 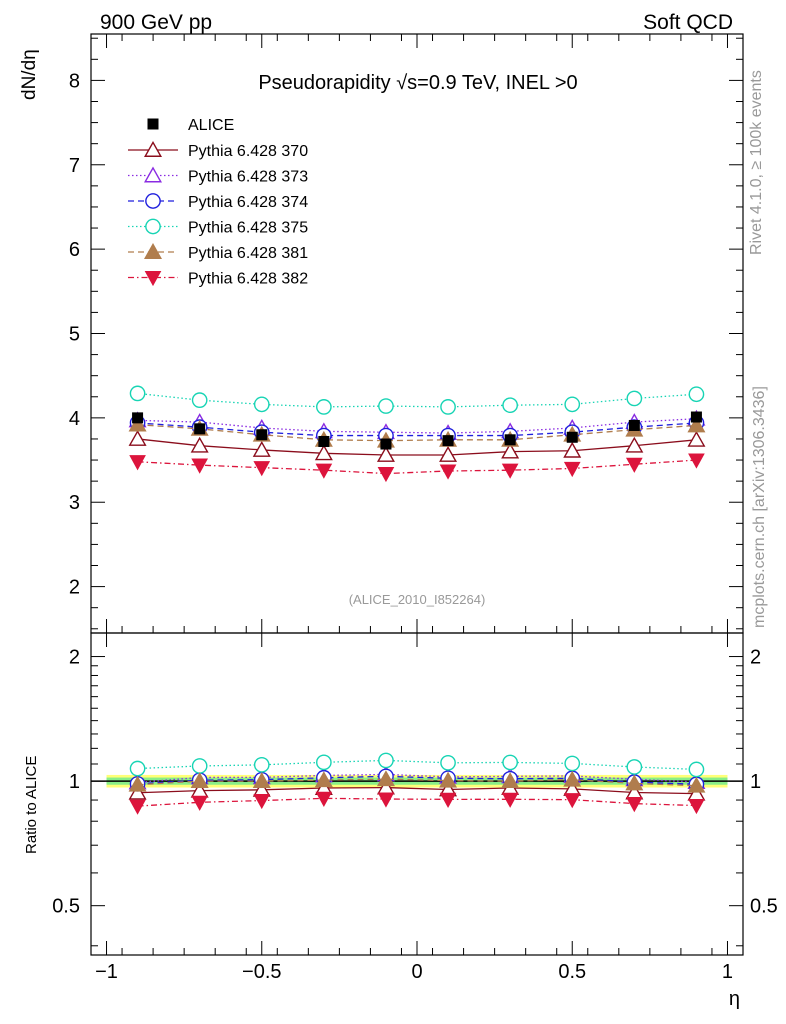 I want to click on legend-label: Pythia 6.428 374, so click(x=248, y=202).